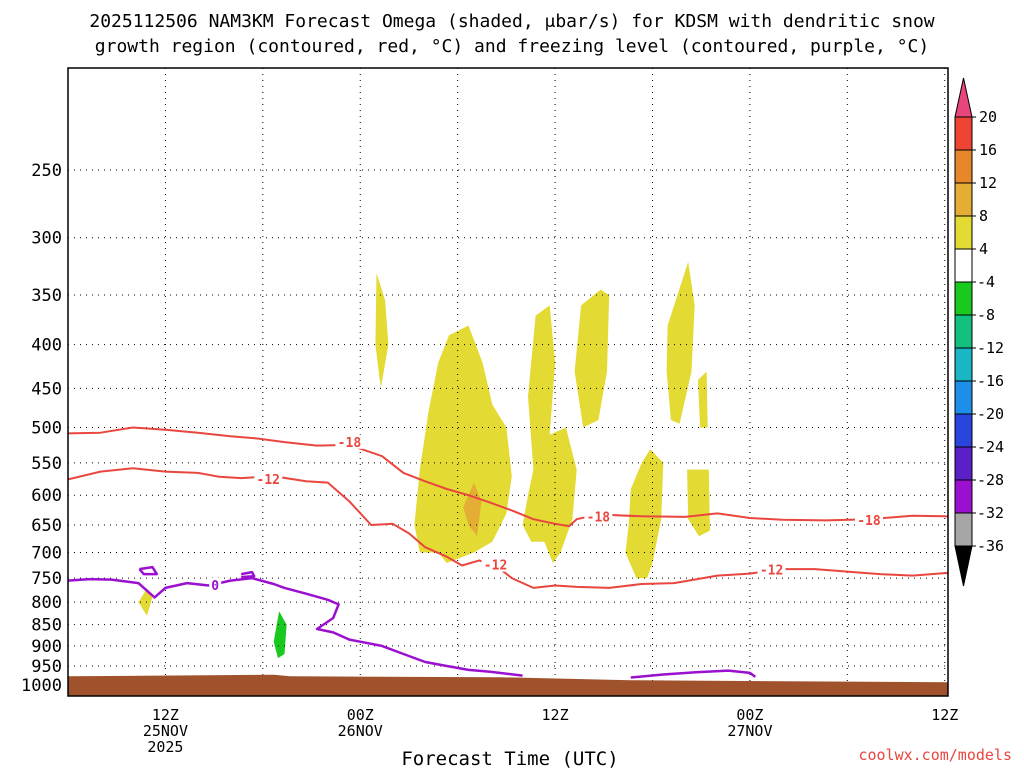 The height and width of the screenshot is (768, 1024). I want to click on y-tick-label-600: 600, so click(46, 496).